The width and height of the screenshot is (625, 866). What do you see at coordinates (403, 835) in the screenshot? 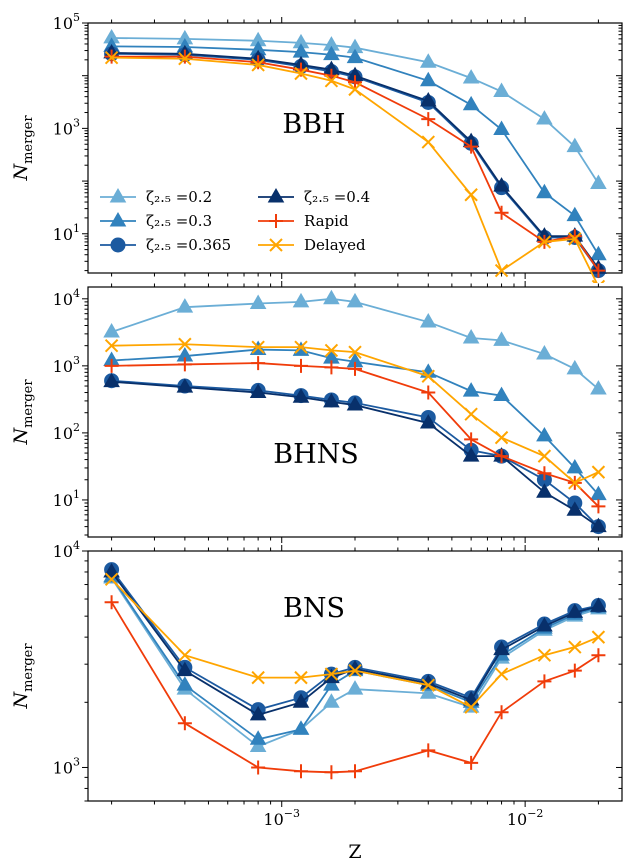
I see `x-axis: 10−3 10−2 Z` at bounding box center [403, 835].